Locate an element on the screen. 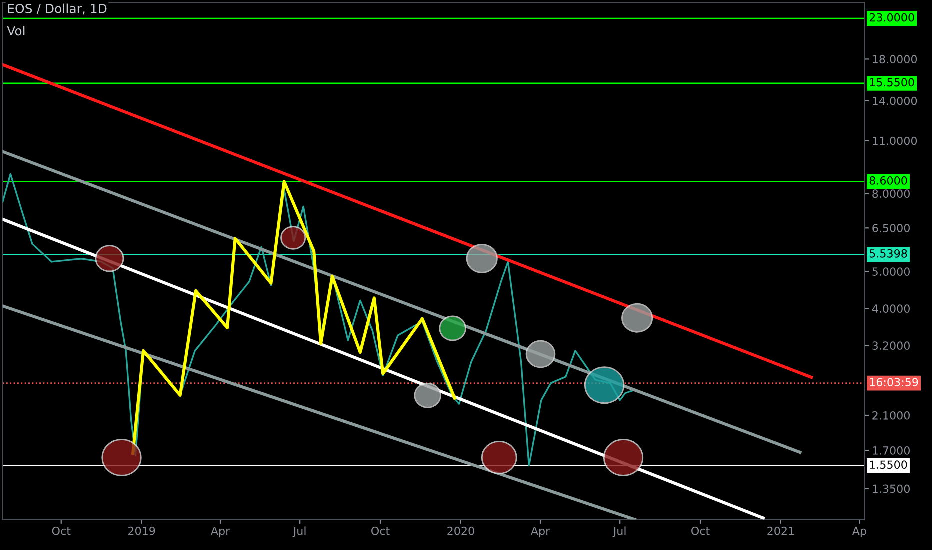 Image resolution: width=932 pixels, height=550 pixels. x-tick-label: 2021 is located at coordinates (781, 531).